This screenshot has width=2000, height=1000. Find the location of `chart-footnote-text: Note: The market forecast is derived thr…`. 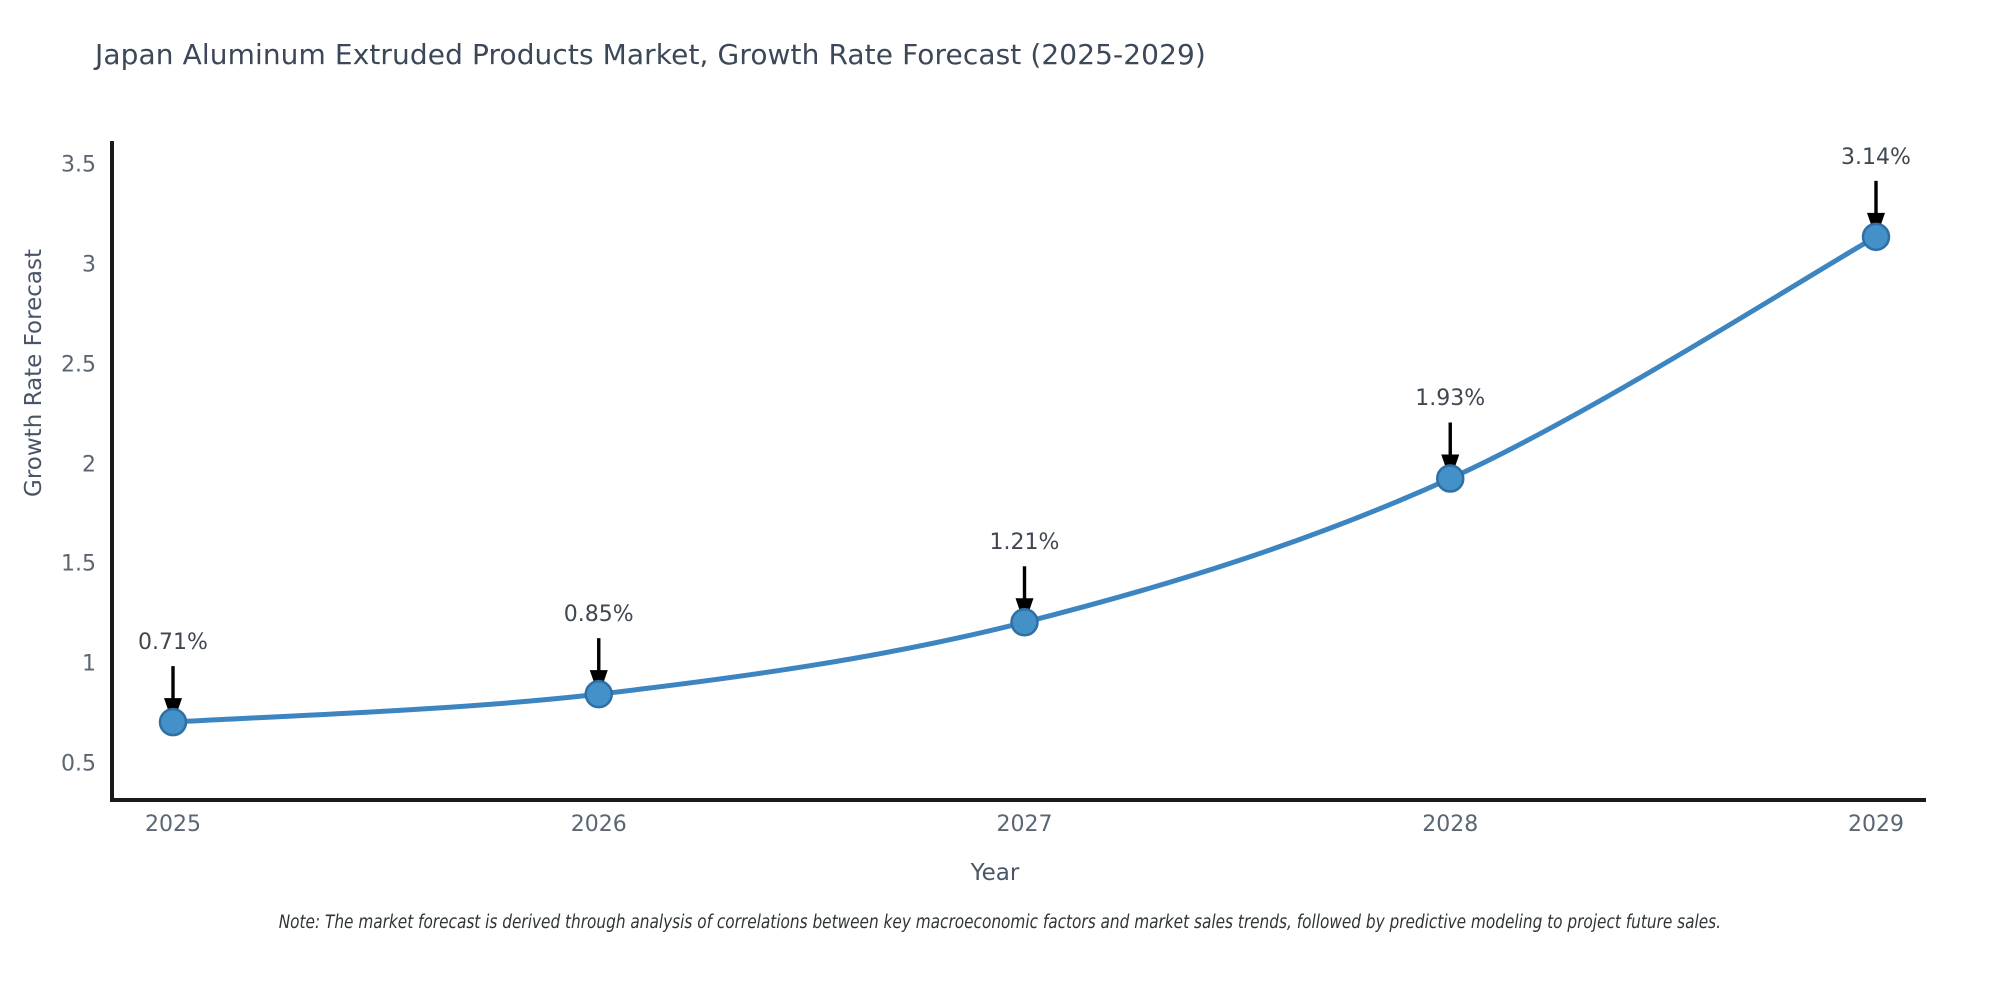

chart-footnote-text: Note: The market forecast is derived thr… is located at coordinates (1000, 922).